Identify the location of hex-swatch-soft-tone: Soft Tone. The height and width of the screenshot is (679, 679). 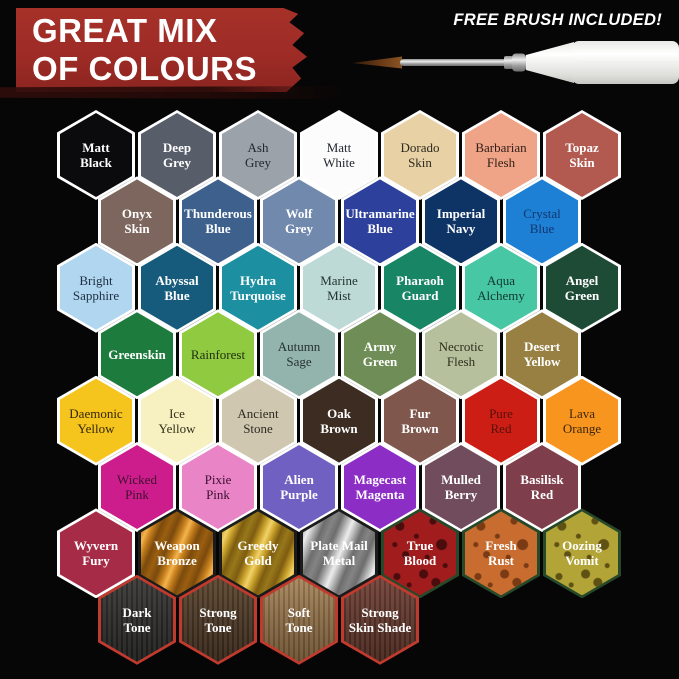
(299, 619).